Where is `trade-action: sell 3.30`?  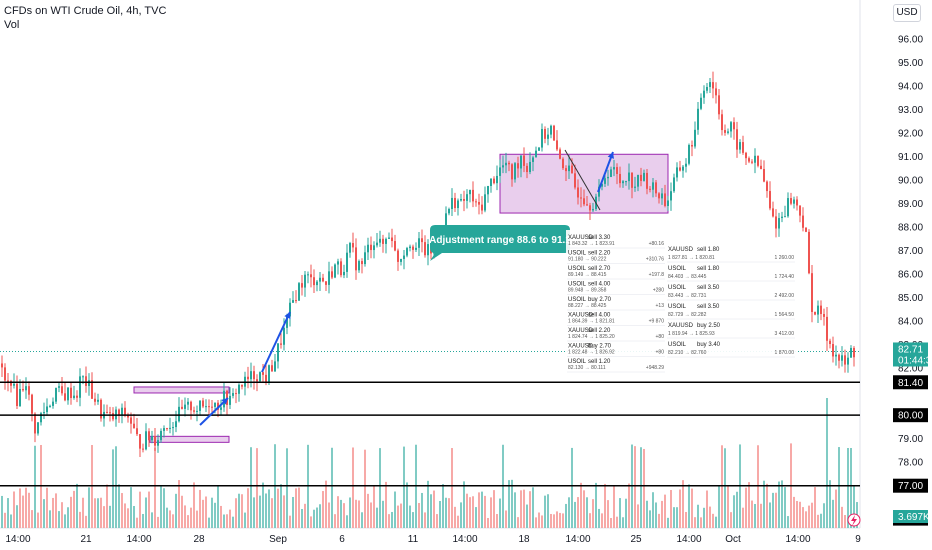 trade-action: sell 3.30 is located at coordinates (599, 238).